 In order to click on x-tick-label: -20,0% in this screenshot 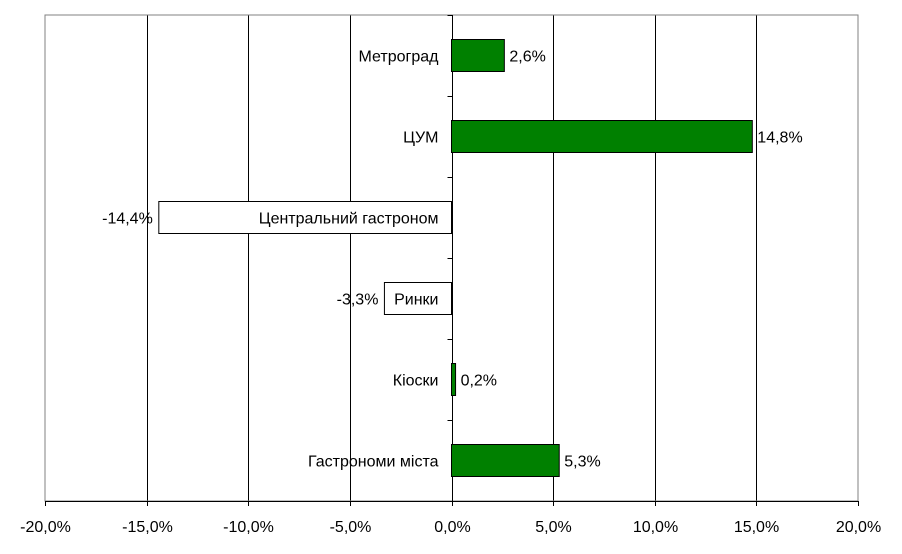, I will do `click(45, 527)`.